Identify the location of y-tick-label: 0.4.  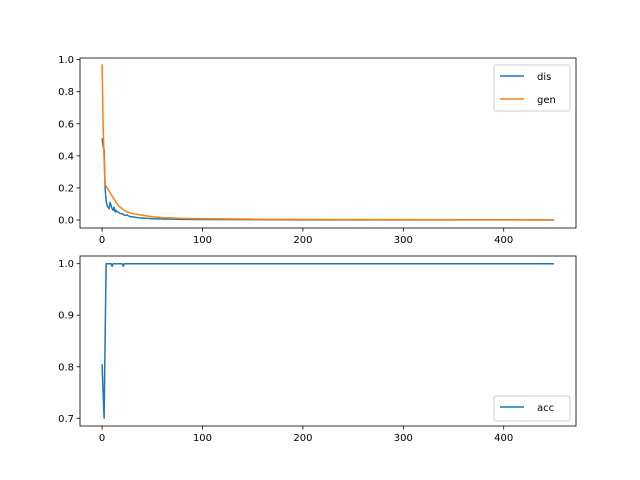
(66, 156).